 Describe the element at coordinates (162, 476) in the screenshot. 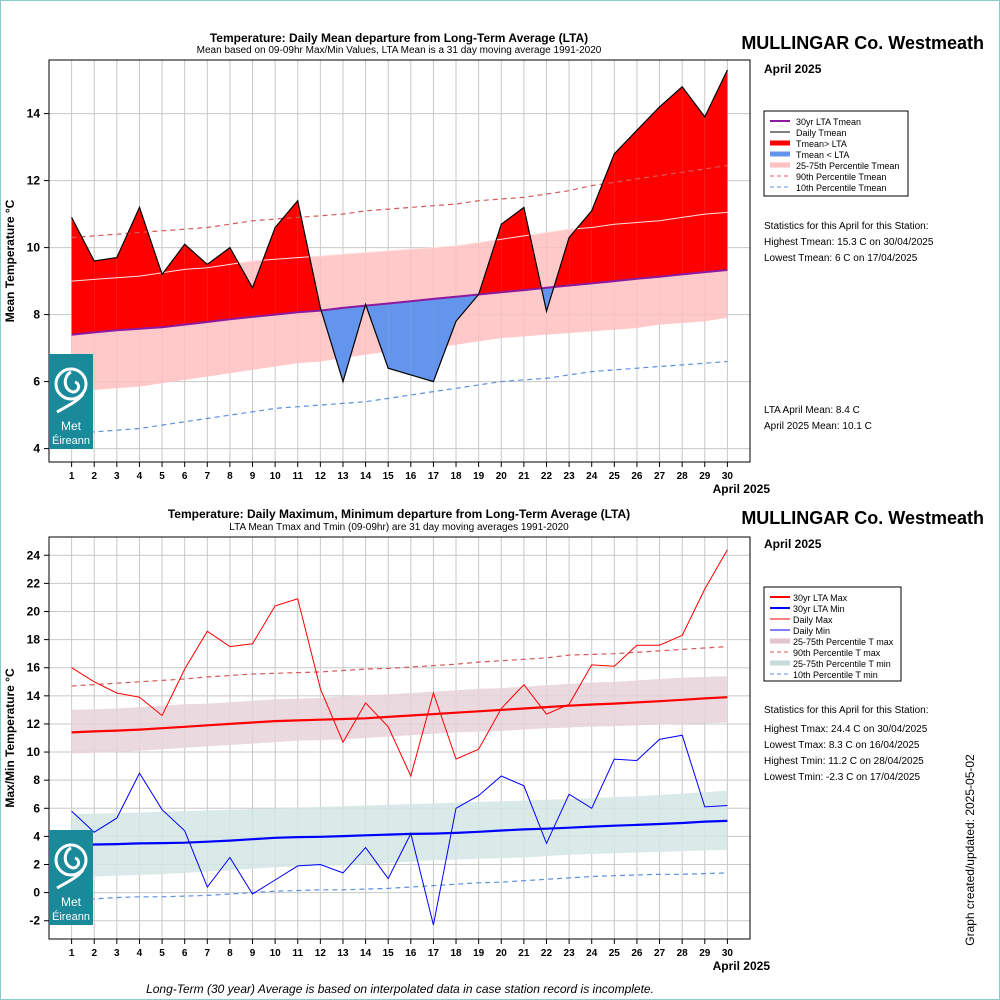

I see `x-tick-label: 5` at that location.